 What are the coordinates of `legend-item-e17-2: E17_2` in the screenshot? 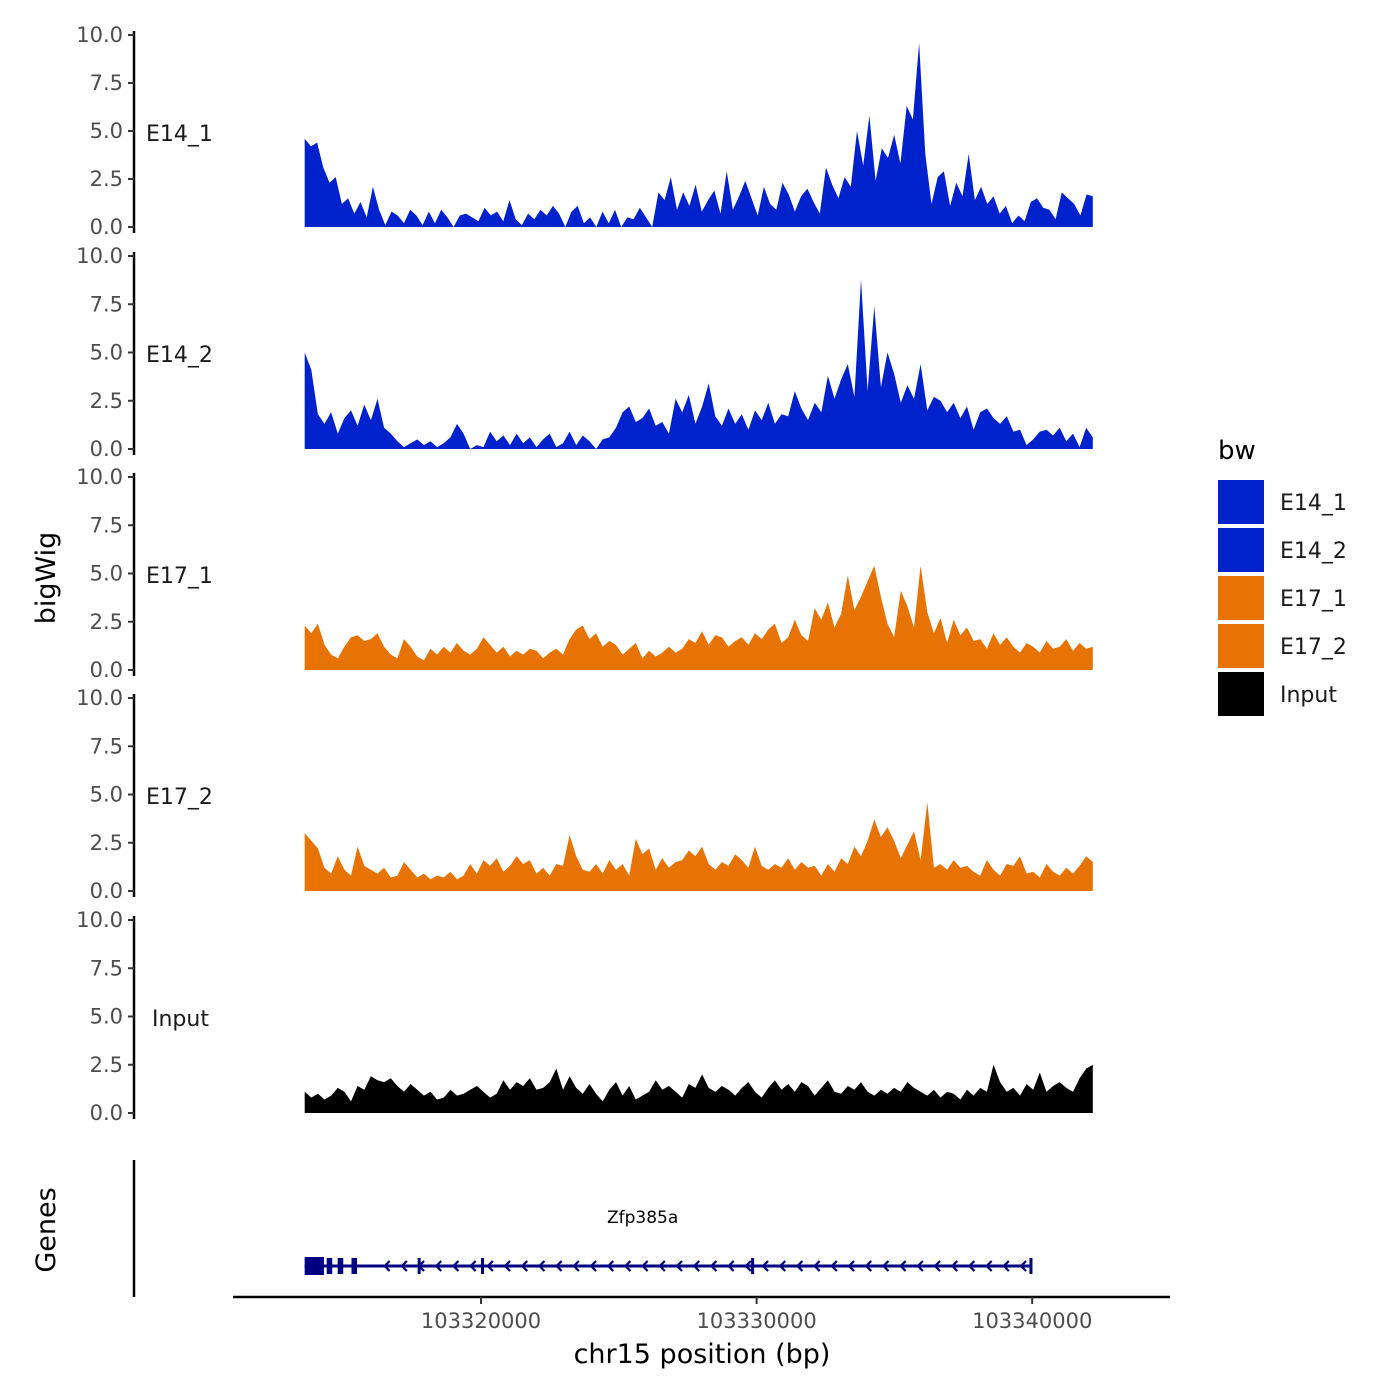 It's located at (1282, 646).